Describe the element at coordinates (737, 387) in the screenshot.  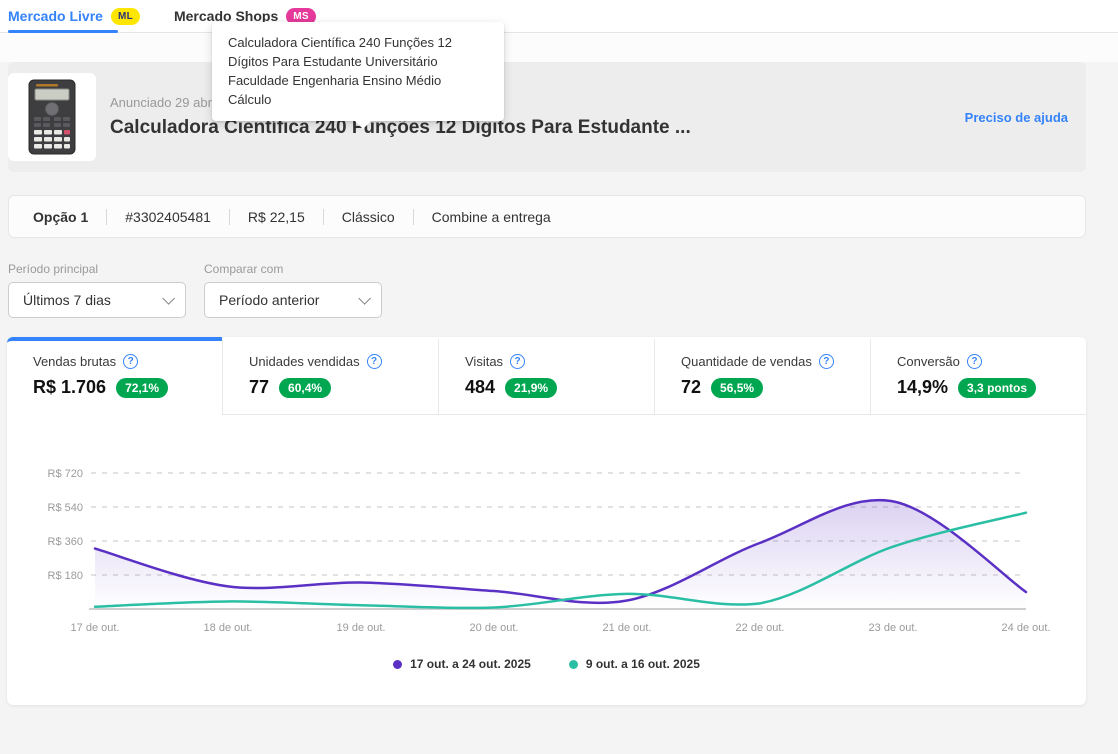
I see `metric-change-badge: 56,5%` at that location.